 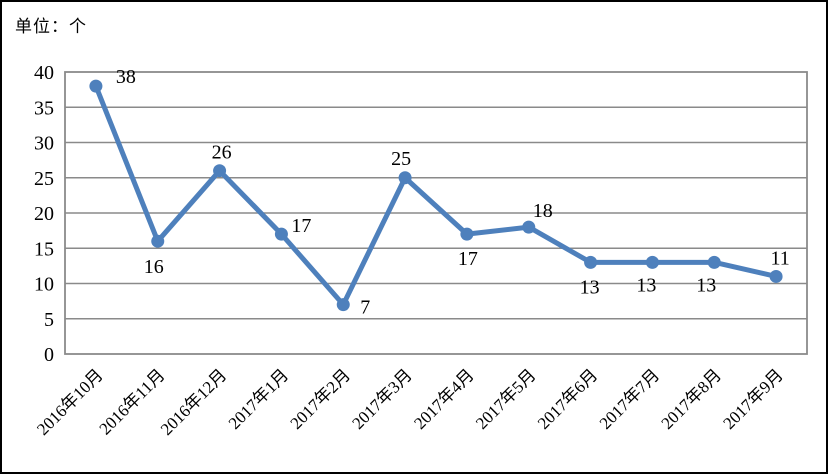 What do you see at coordinates (49, 320) in the screenshot?
I see `y-tick-label: 5` at bounding box center [49, 320].